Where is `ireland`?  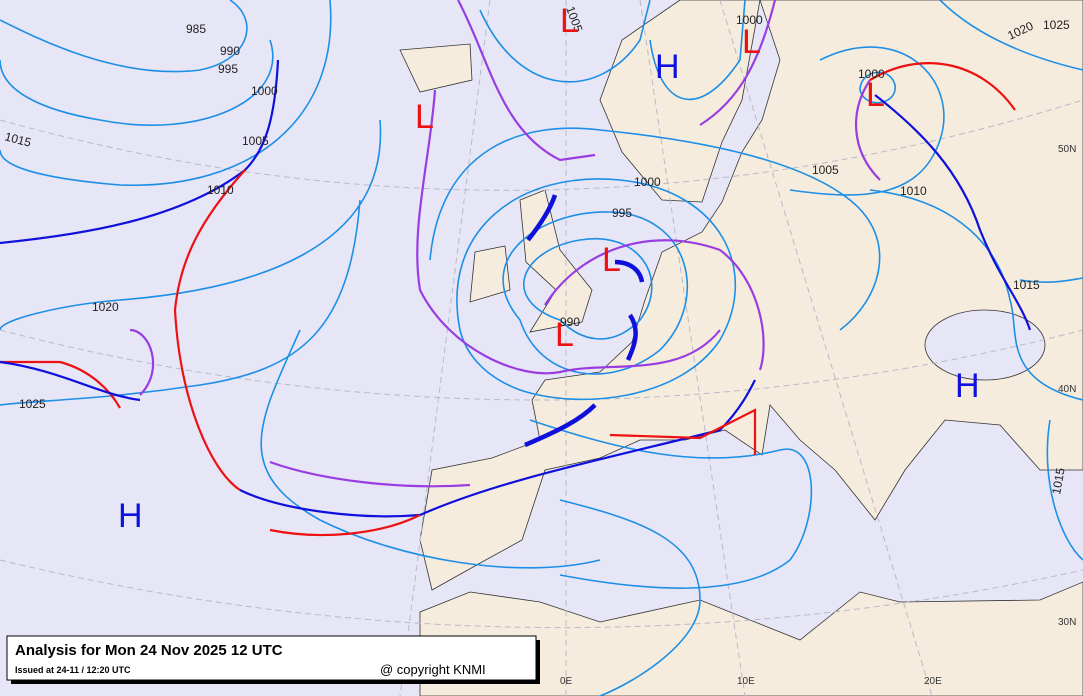
ireland is located at coordinates (490, 274).